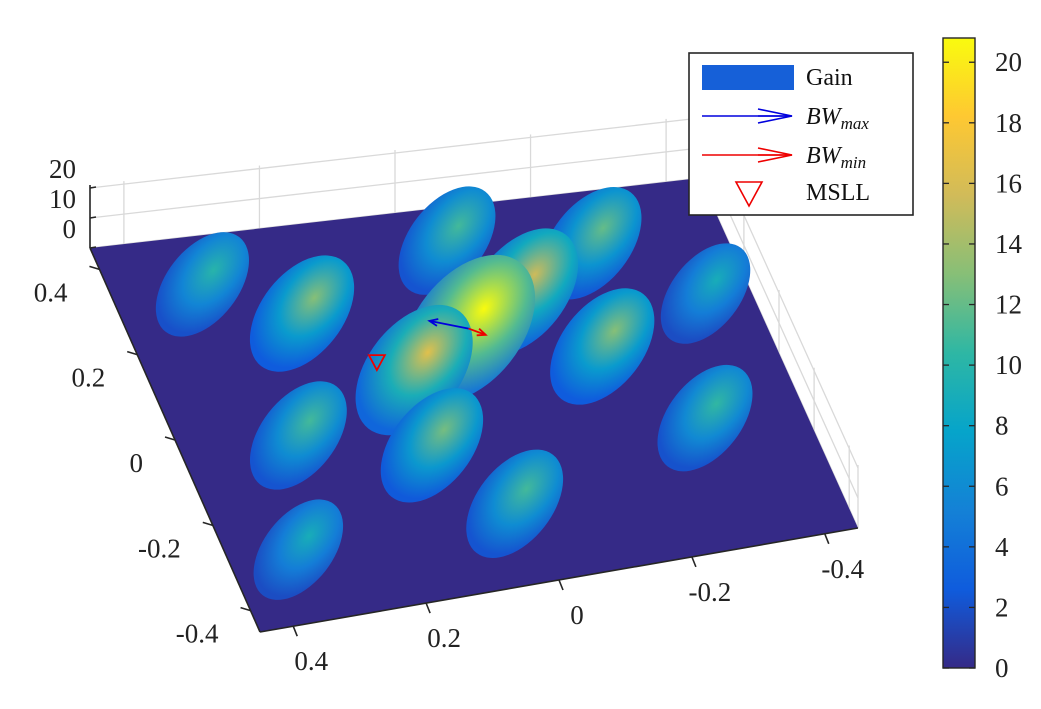 This screenshot has height=709, width=1041. Describe the element at coordinates (1008, 305) in the screenshot. I see `colorbar-tick-label: 12` at that location.